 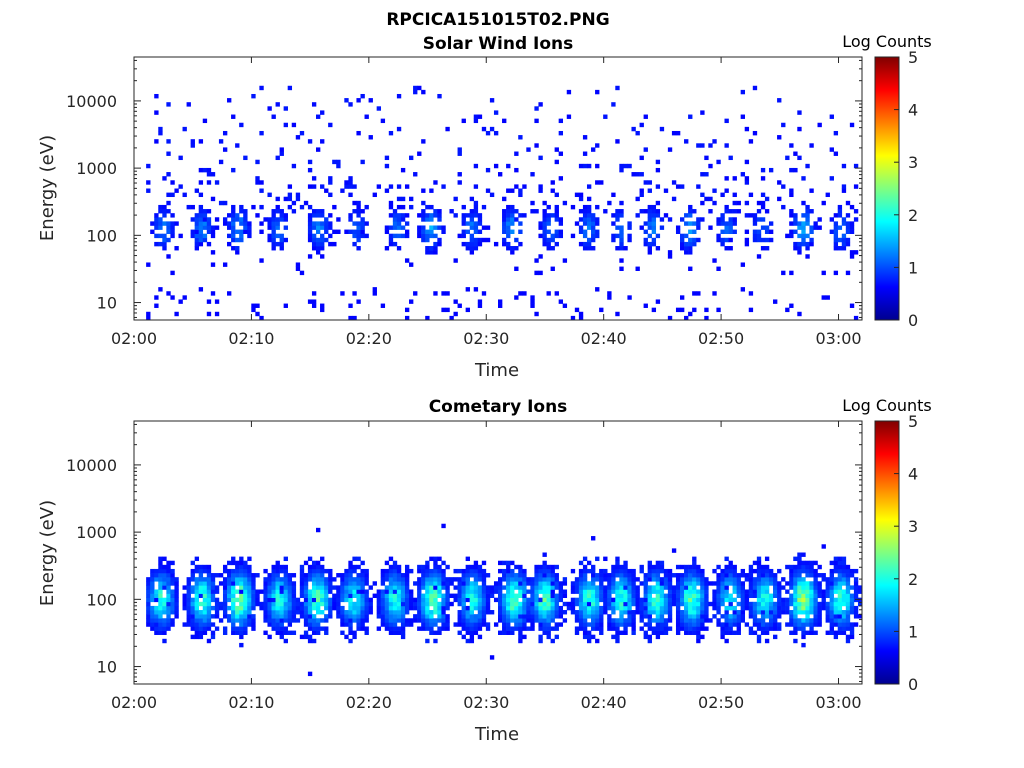 I want to click on y-tick-label: 10, so click(x=107, y=303).